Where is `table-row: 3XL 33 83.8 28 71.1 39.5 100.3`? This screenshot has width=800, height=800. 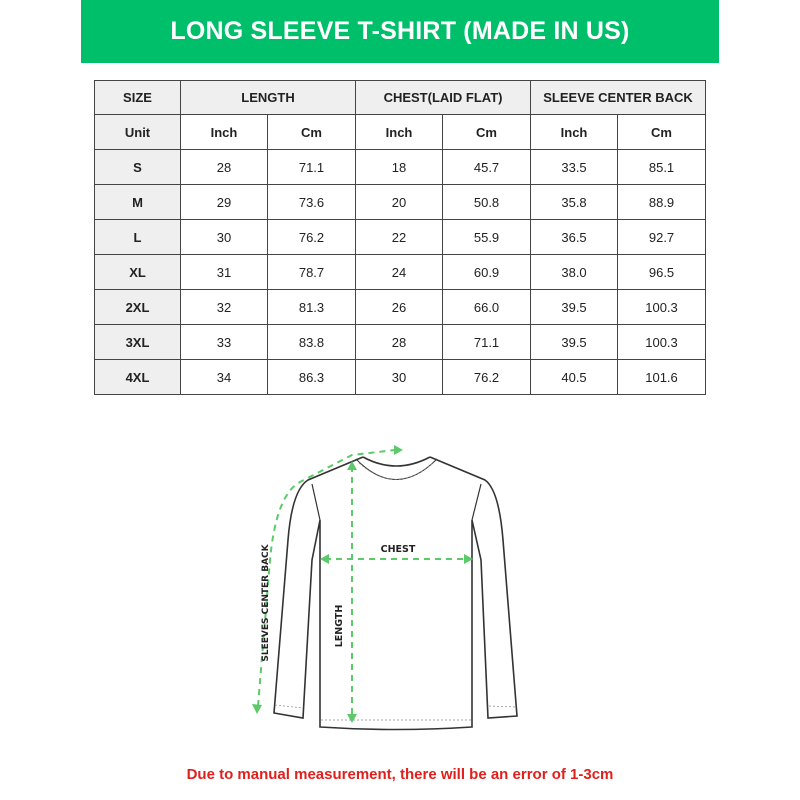 table-row: 3XL 33 83.8 28 71.1 39.5 100.3 is located at coordinates (400, 342).